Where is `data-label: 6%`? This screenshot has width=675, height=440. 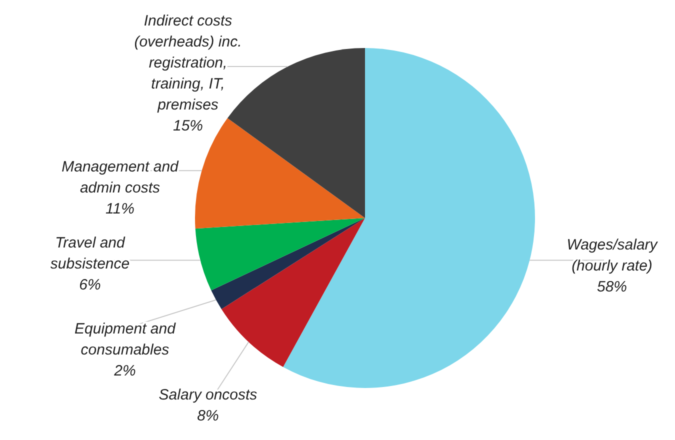
data-label: 6% is located at coordinates (90, 285).